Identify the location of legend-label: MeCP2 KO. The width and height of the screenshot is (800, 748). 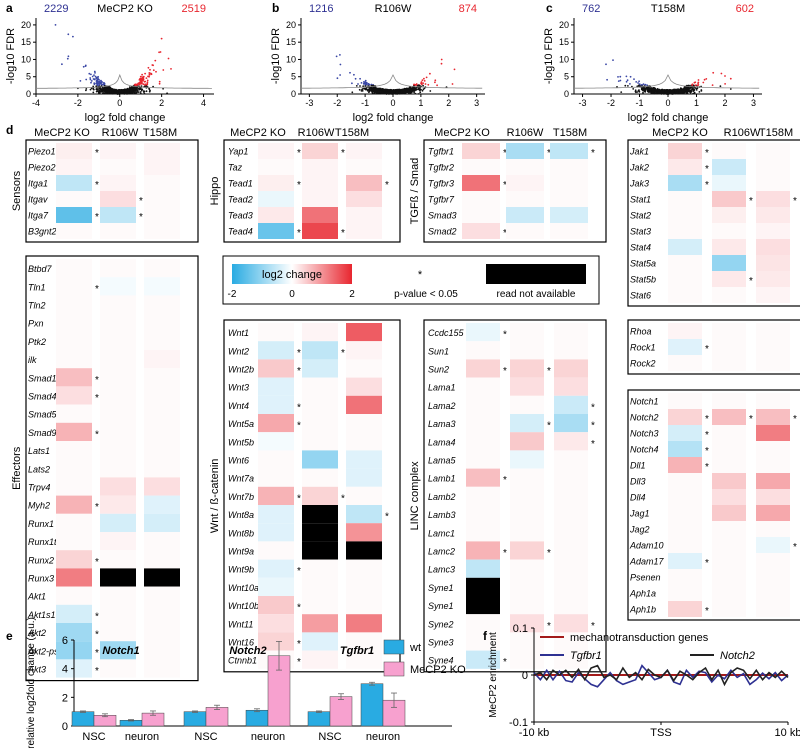
(438, 670).